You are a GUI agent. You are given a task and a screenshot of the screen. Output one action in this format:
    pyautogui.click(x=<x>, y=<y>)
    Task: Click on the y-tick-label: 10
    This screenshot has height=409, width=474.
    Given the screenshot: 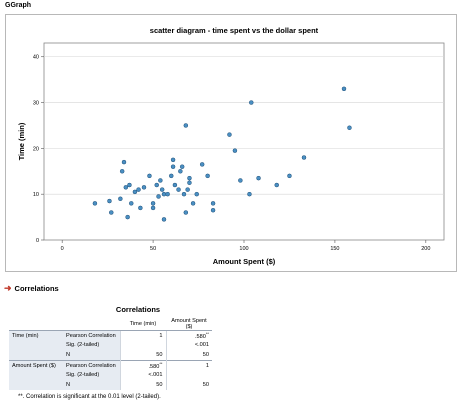 What is the action you would take?
    pyautogui.click(x=36, y=195)
    